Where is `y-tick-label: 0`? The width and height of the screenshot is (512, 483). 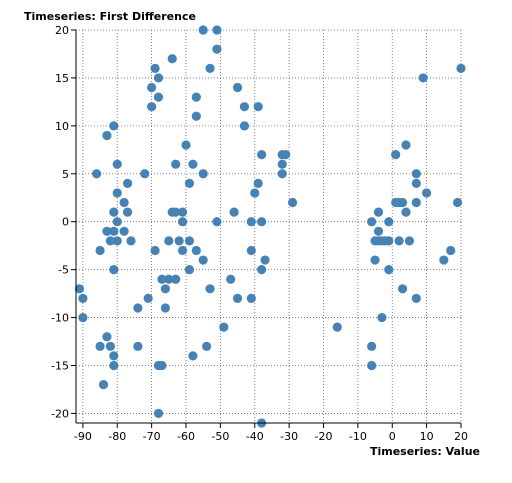 y-tick-label: 0 is located at coordinates (65, 222).